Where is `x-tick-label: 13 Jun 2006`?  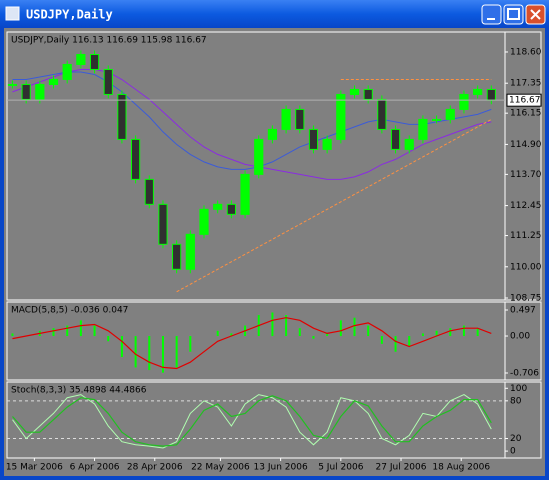 x-tick-label: 13 Jun 2006 is located at coordinates (281, 468).